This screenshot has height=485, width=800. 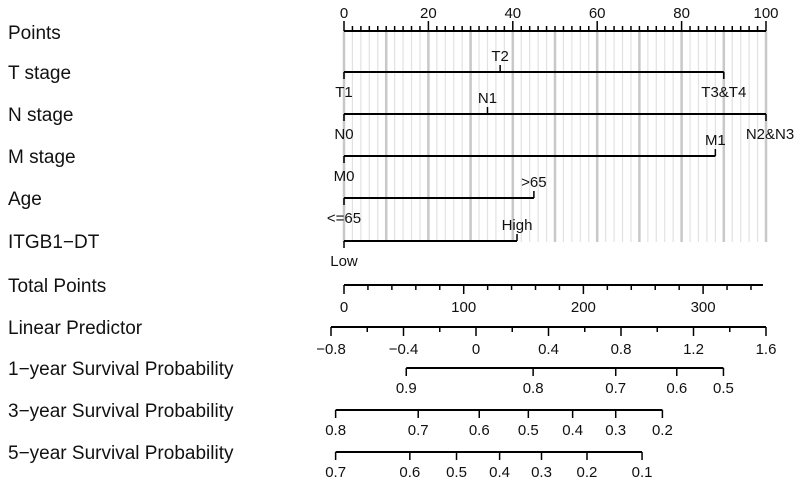 I want to click on points-tick-label: 40, so click(x=512, y=13).